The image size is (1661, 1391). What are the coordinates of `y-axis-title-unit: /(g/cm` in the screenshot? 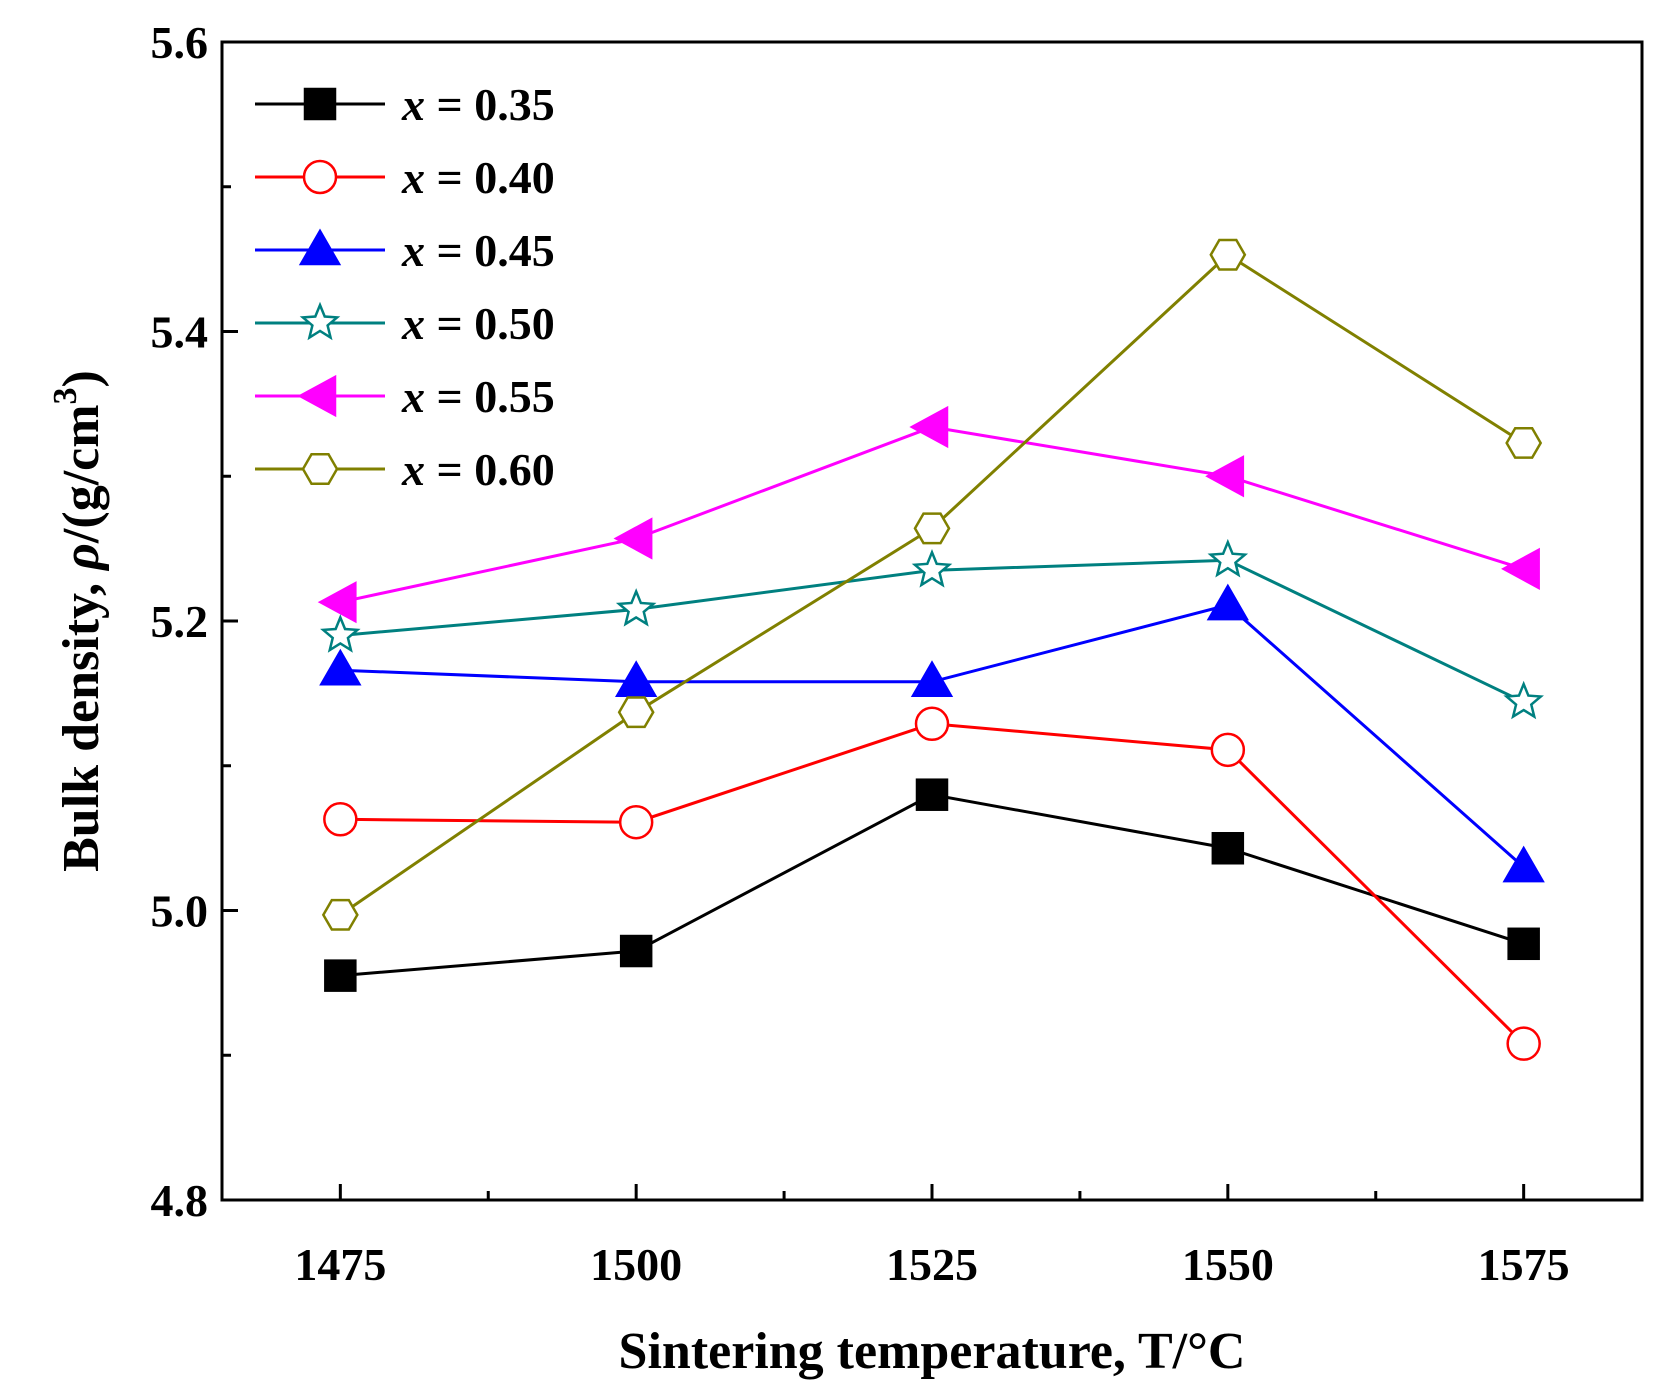 It's located at (81, 474).